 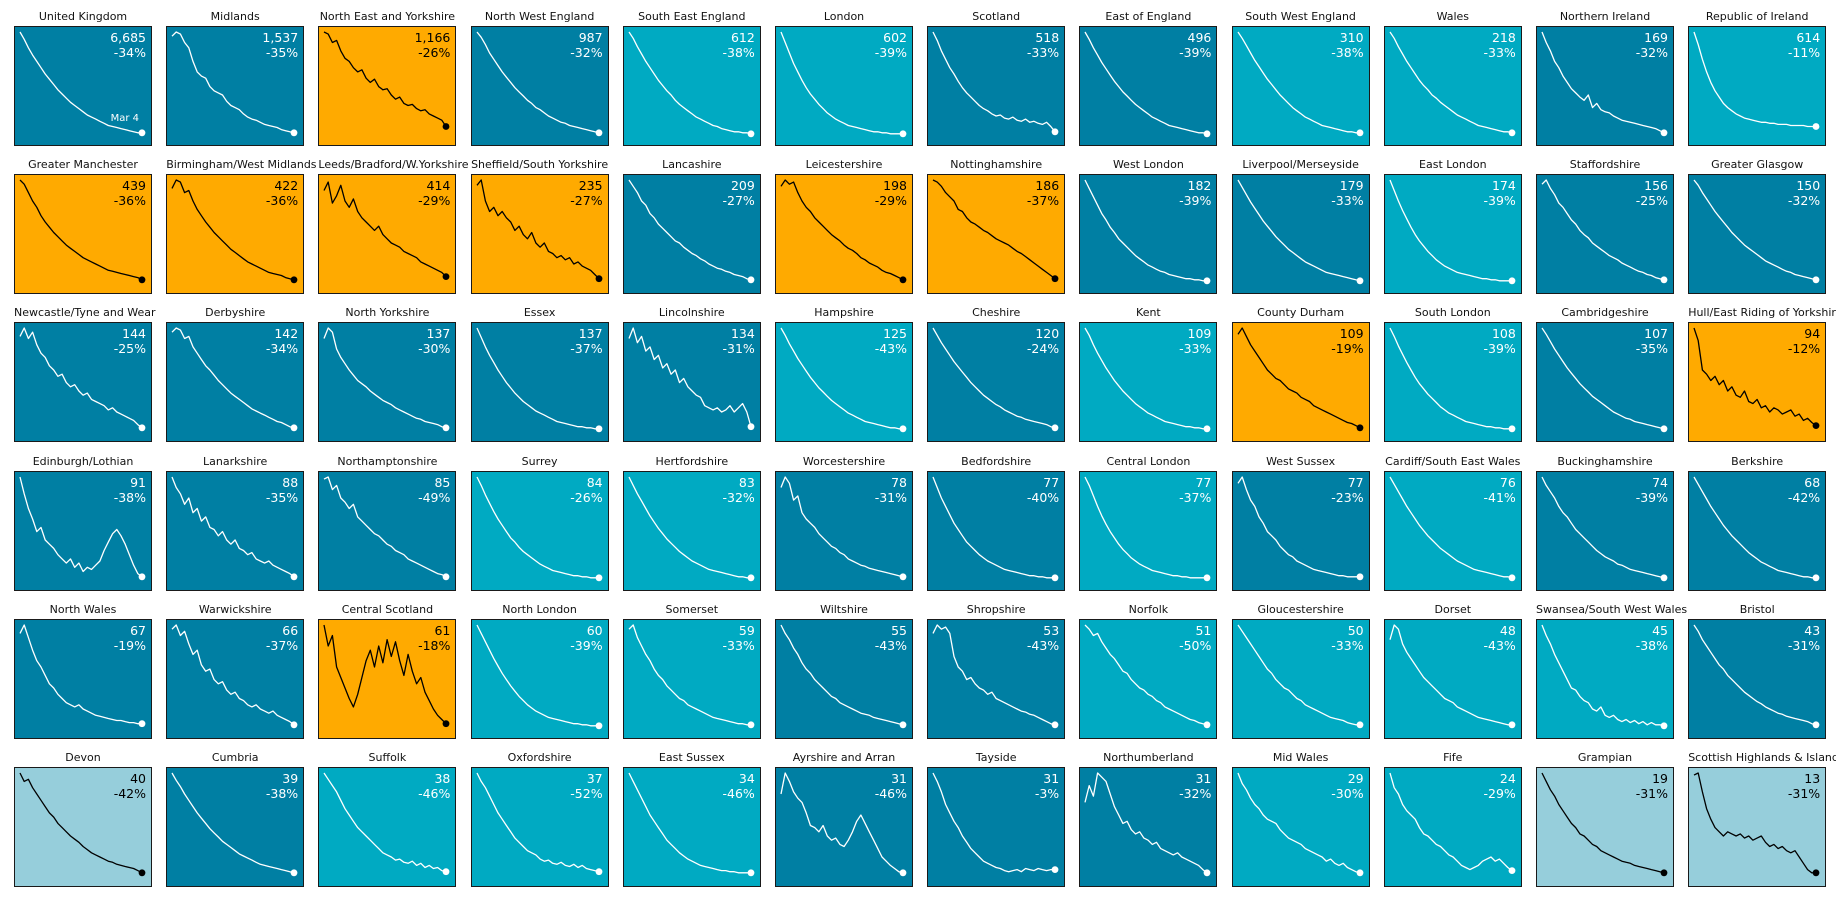 What do you see at coordinates (83, 234) in the screenshot?
I see `panel-plot-area: 439 -36%` at bounding box center [83, 234].